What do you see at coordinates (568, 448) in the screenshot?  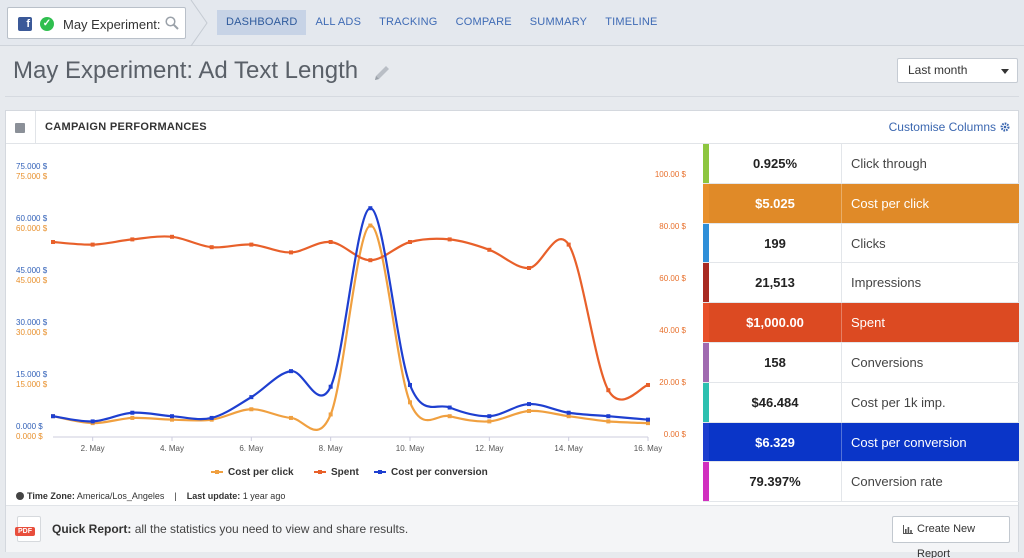 I see `x-tick-label: 14. May` at bounding box center [568, 448].